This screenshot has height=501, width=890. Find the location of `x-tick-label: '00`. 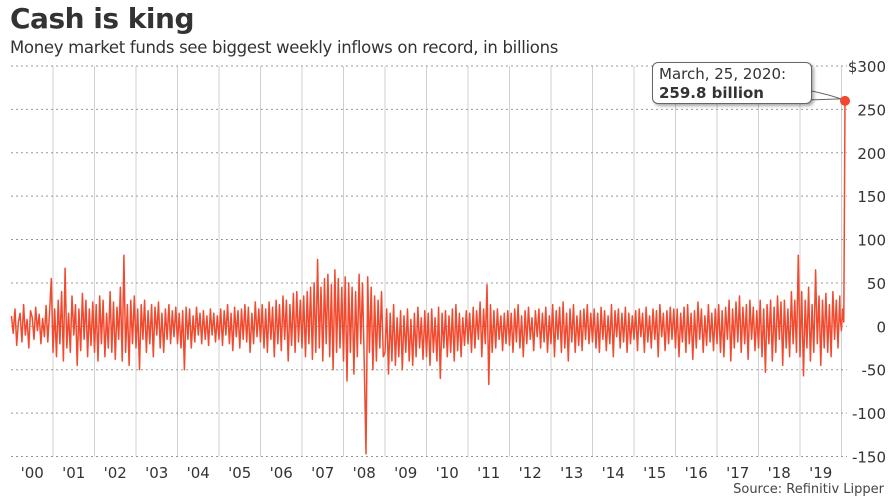

x-tick-label: '00 is located at coordinates (32, 473).